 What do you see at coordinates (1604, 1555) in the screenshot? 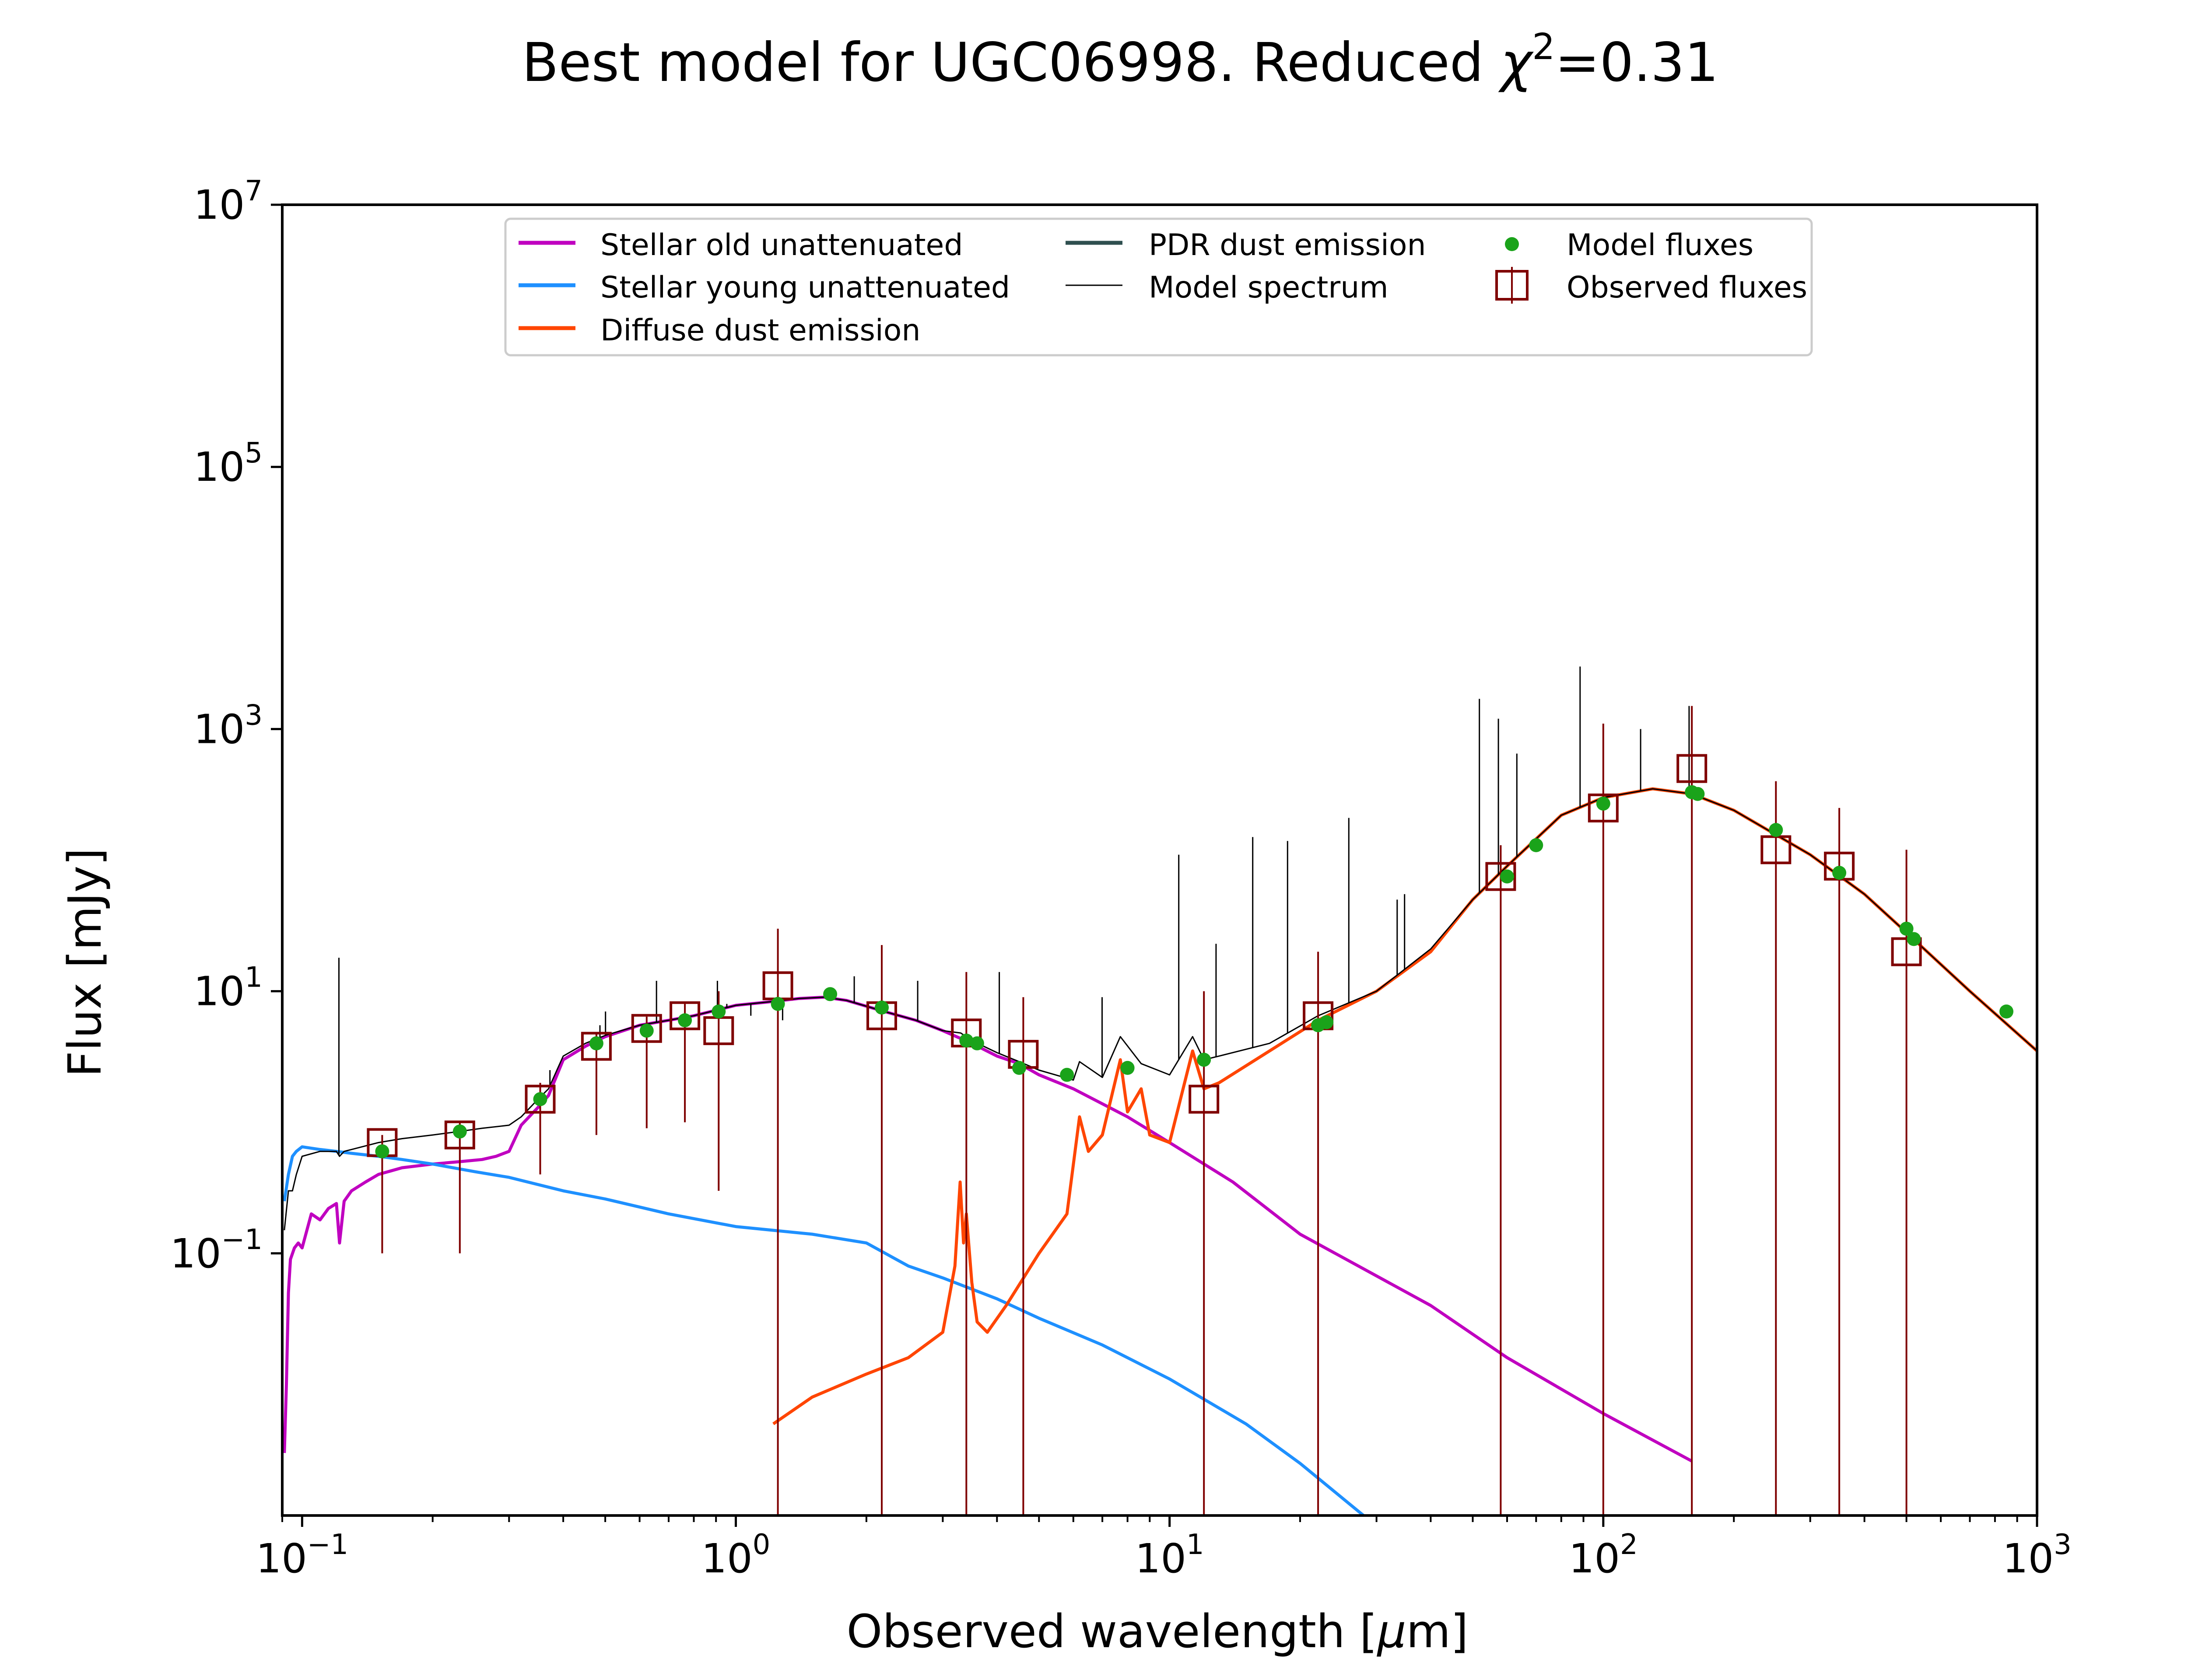
I see `x-tick-label: 10²` at bounding box center [1604, 1555].